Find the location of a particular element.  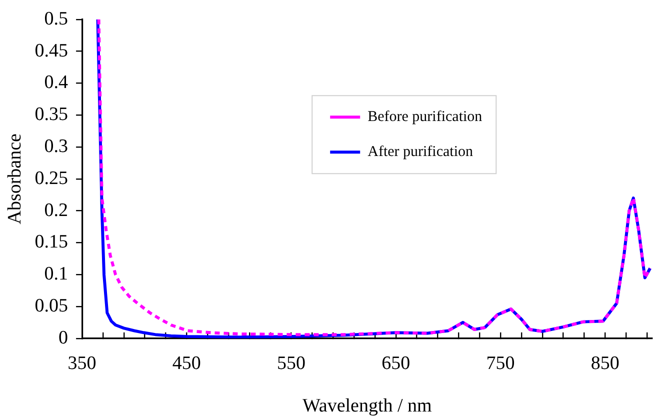

y-tick-label: 0.1 is located at coordinates (56, 274).